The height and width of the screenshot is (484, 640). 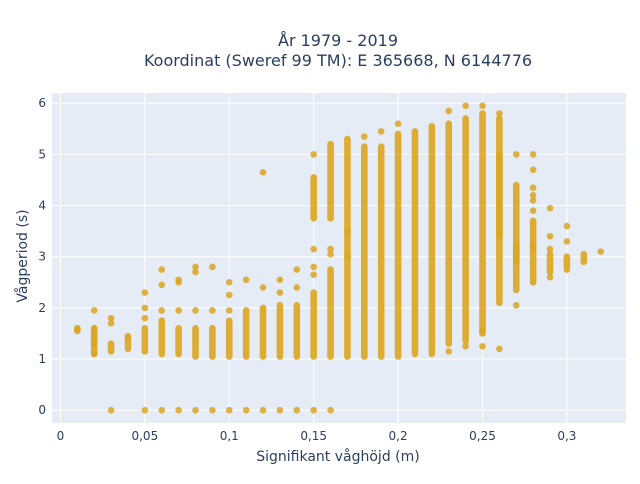 What do you see at coordinates (61, 436) in the screenshot?
I see `x-tick-label: 0` at bounding box center [61, 436].